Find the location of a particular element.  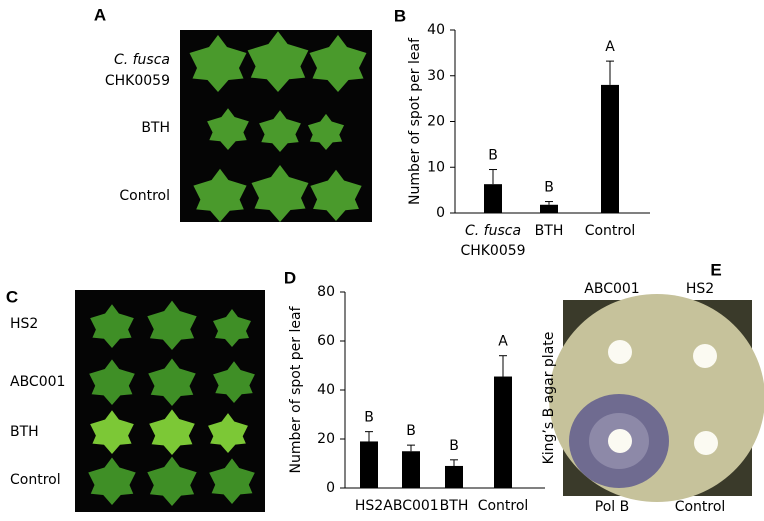

row-label: ABC001 is located at coordinates (37, 382).